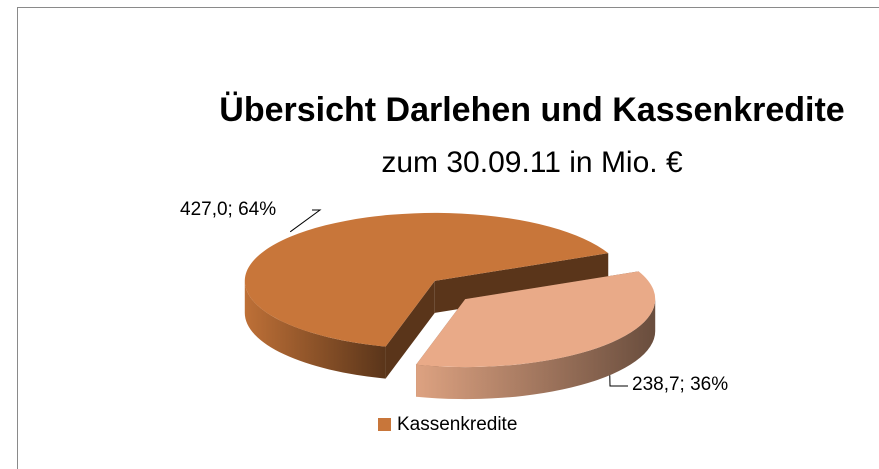 The height and width of the screenshot is (469, 879). Describe the element at coordinates (228, 209) in the screenshot. I see `data-label: 427,0; 64%` at that location.